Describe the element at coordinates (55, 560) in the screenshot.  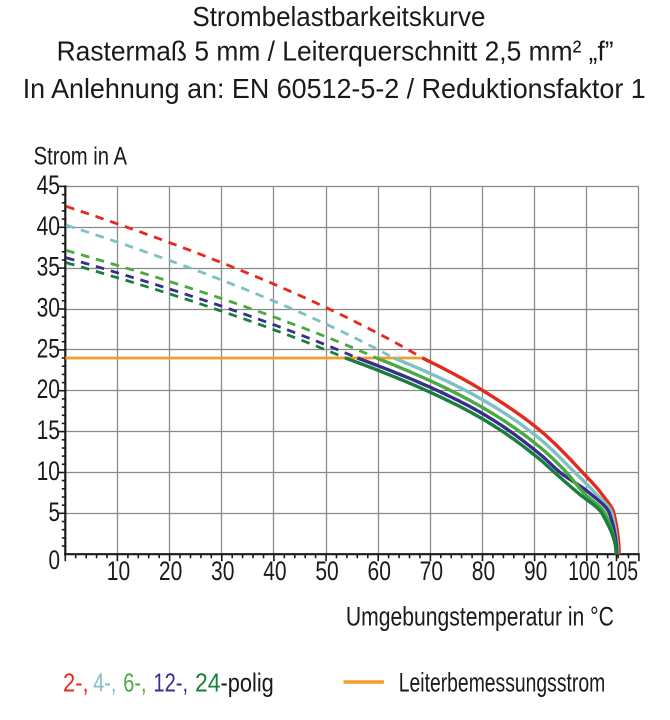
I see `svg-text: 0` at that location.